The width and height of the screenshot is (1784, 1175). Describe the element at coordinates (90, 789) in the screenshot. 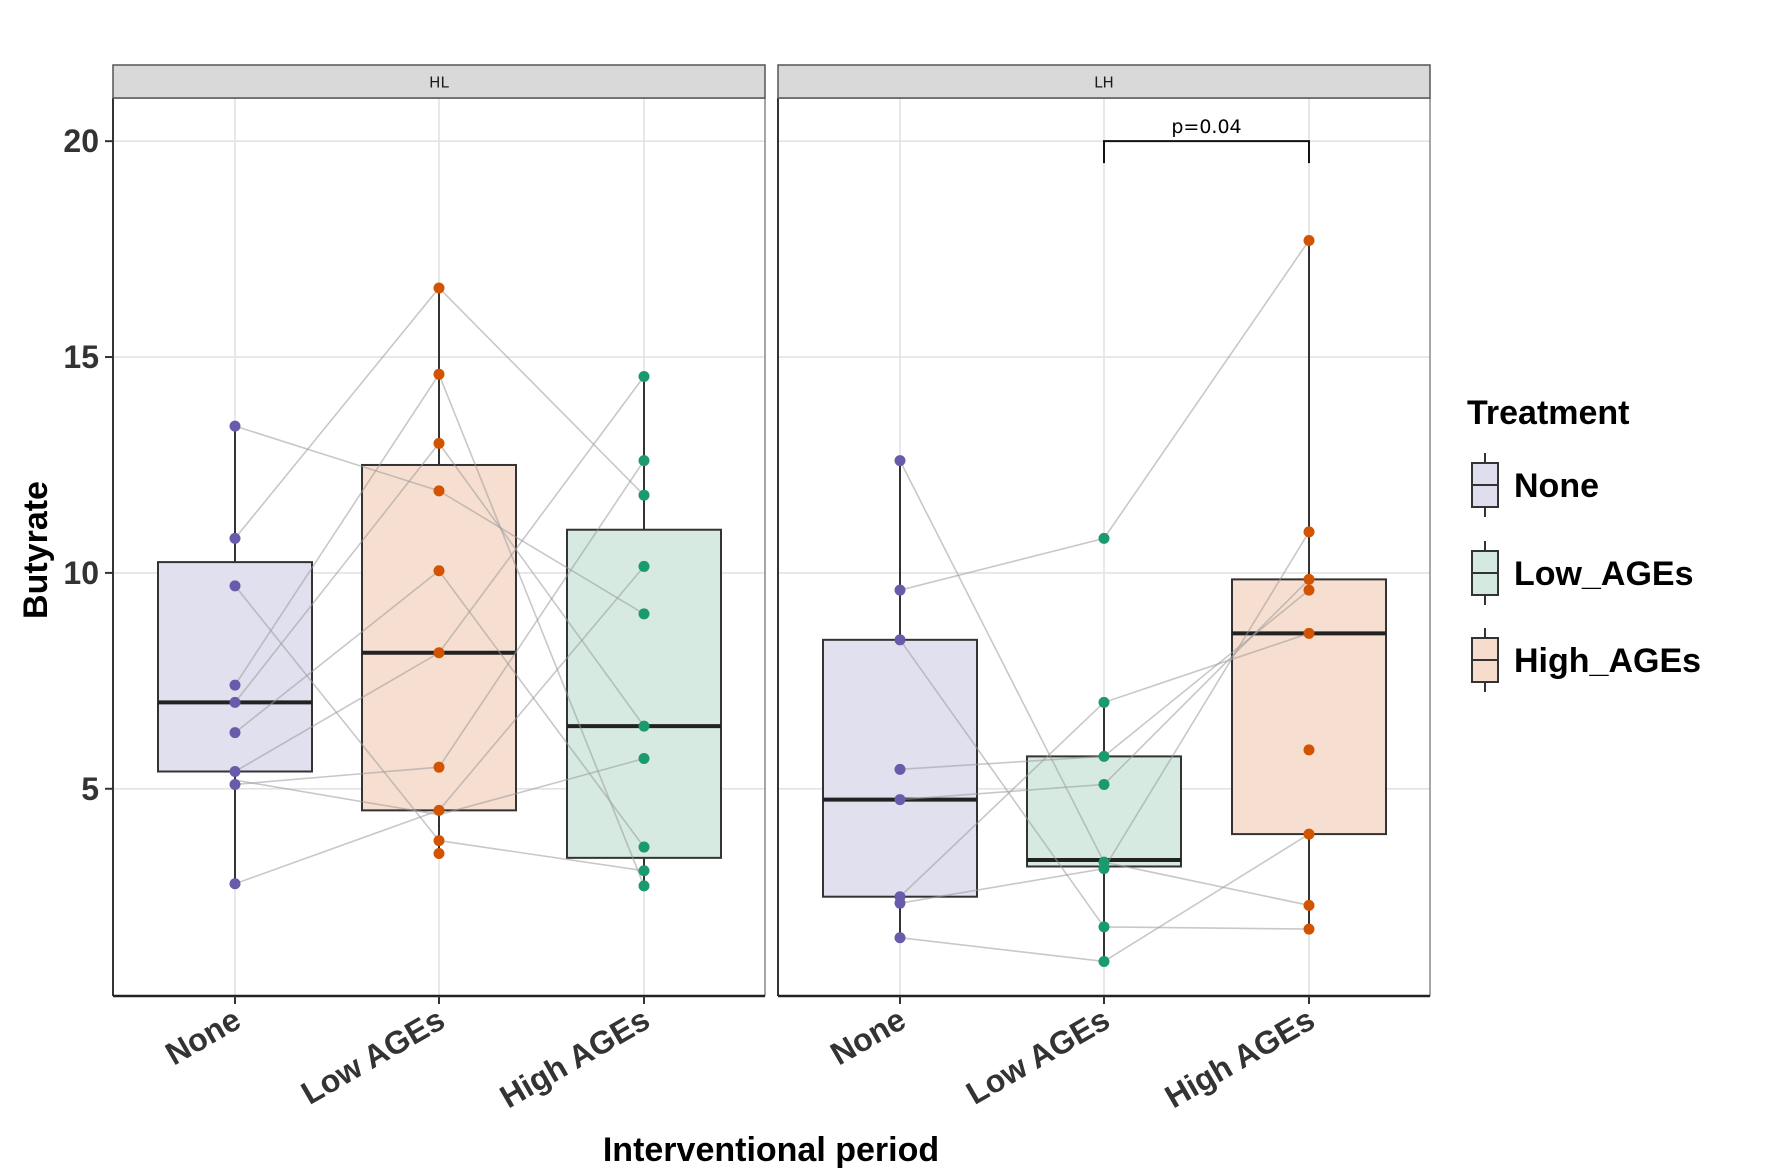

I see `y-tick-label-5: 5` at that location.